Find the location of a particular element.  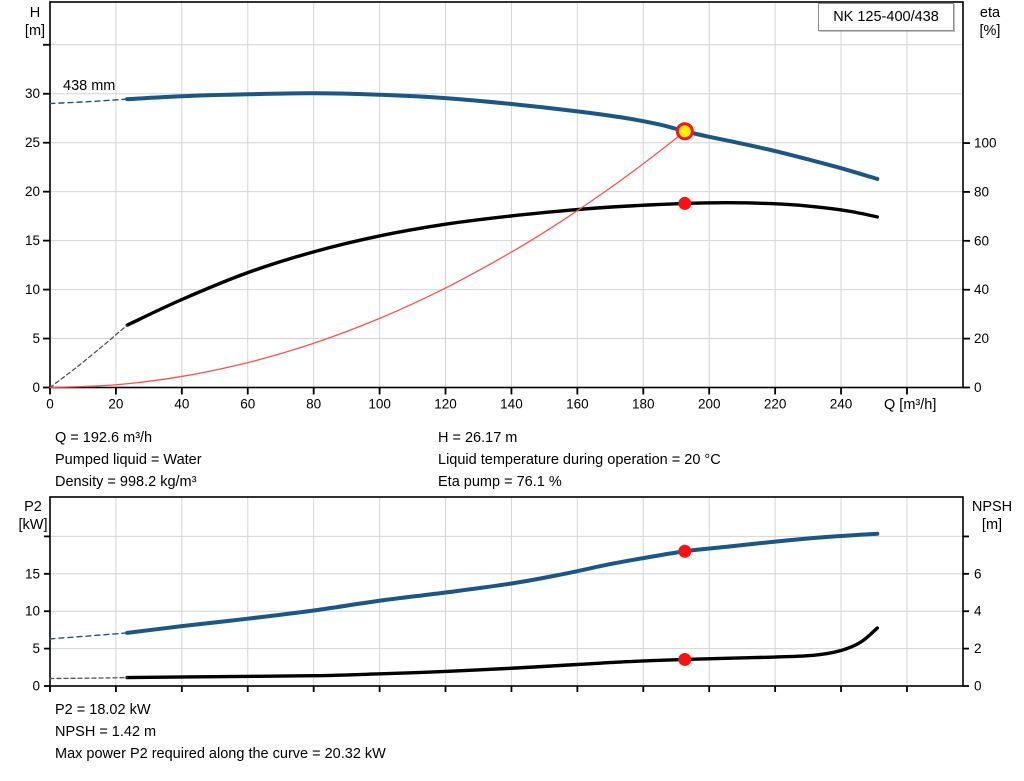

left-axis-title-h: H [m] is located at coordinates (35, 22).